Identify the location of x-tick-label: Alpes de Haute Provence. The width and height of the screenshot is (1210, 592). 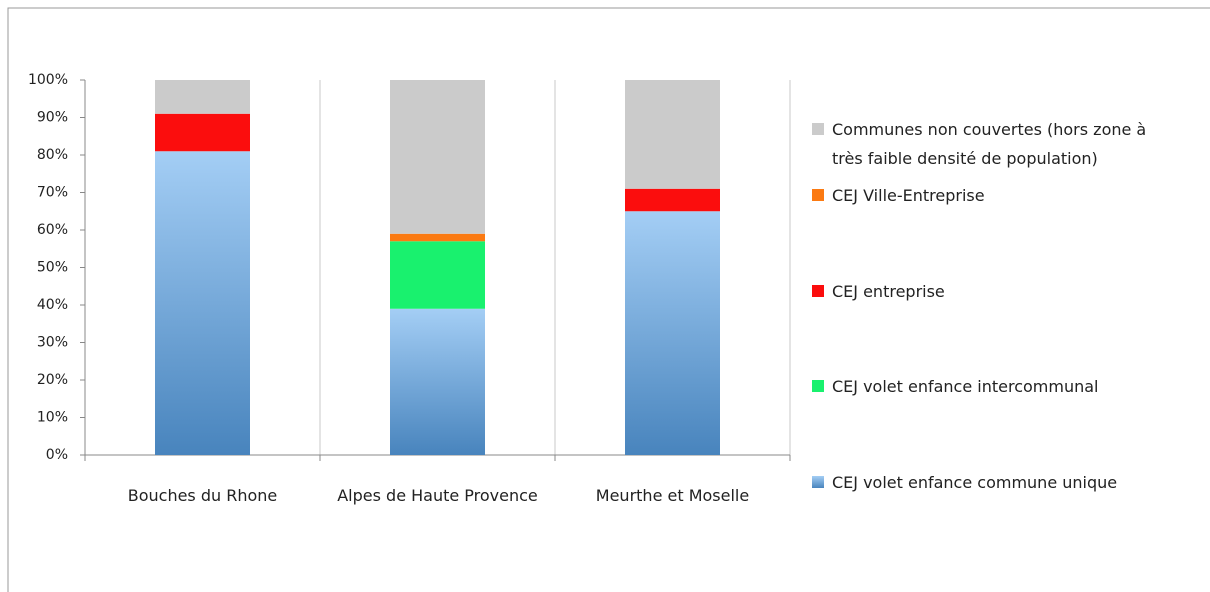
(437, 495).